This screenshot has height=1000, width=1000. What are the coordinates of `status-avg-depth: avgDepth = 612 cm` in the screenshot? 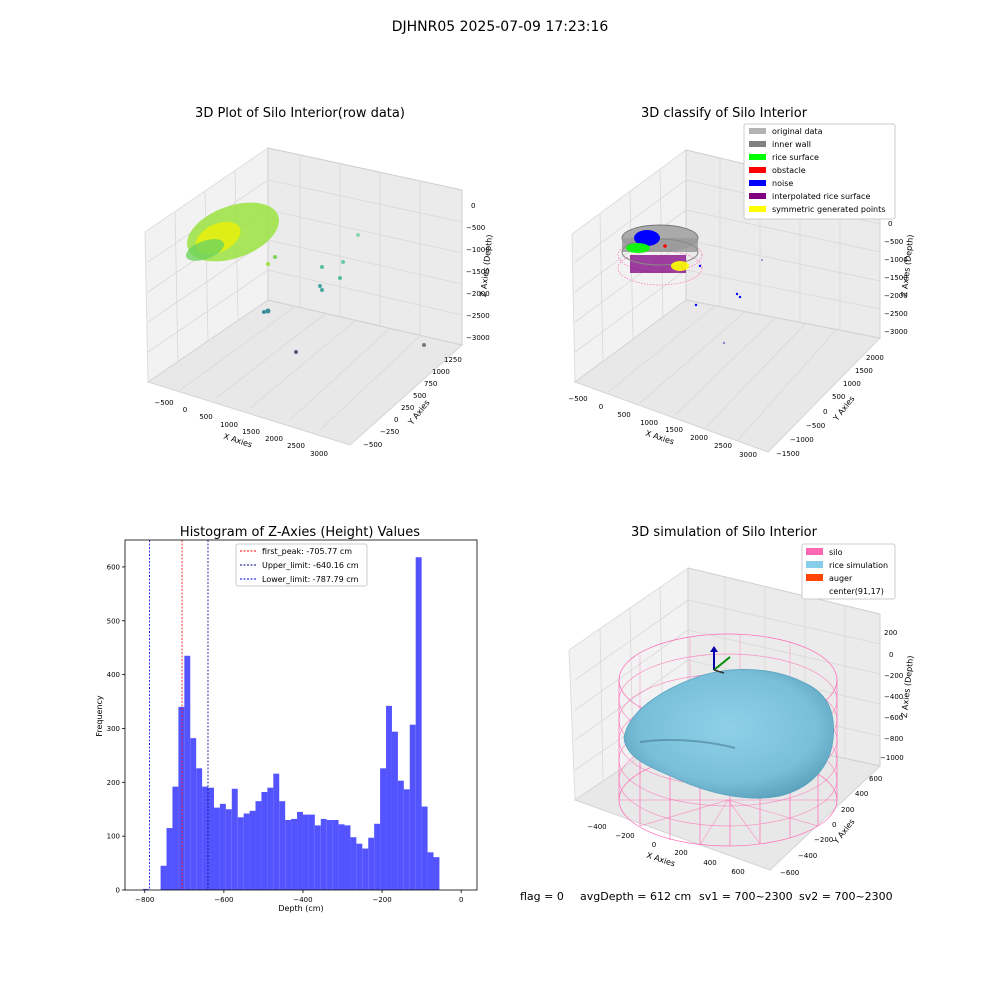 It's located at (635, 896).